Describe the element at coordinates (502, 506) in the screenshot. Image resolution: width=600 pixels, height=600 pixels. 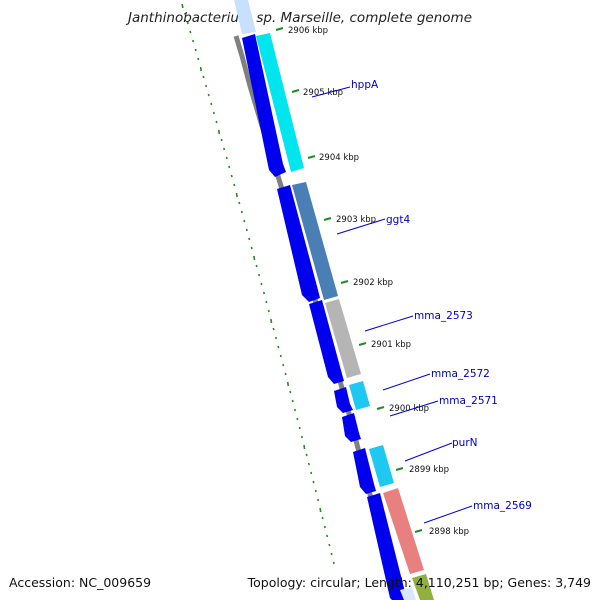
I see `gene-label-mma_2569: mma_2569` at that location.